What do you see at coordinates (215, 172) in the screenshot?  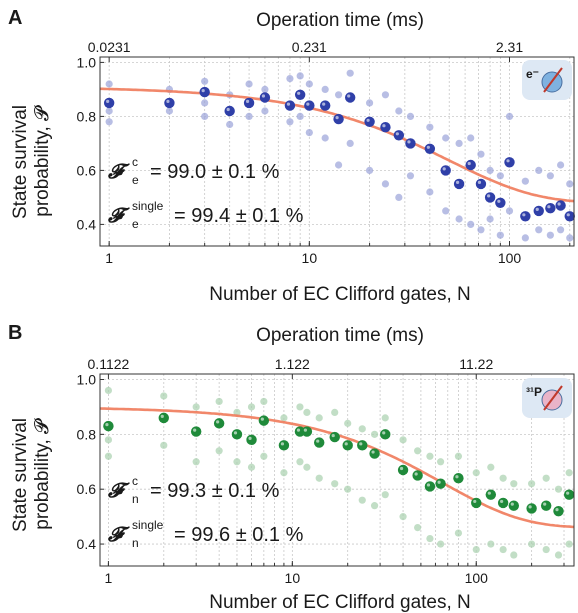 I see `fidelity-value-a: = 99.0 ± 0.1 %` at bounding box center [215, 172].